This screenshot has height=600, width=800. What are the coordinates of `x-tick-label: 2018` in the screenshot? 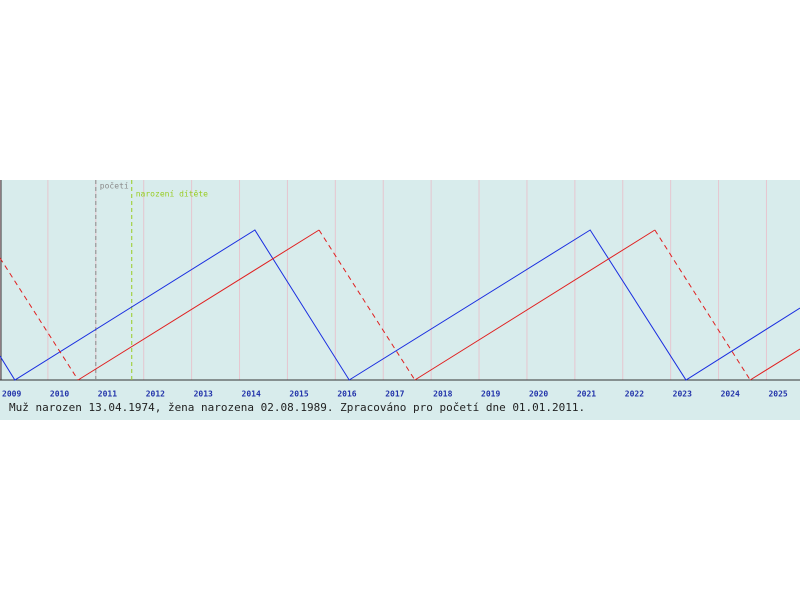 It's located at (442, 394).